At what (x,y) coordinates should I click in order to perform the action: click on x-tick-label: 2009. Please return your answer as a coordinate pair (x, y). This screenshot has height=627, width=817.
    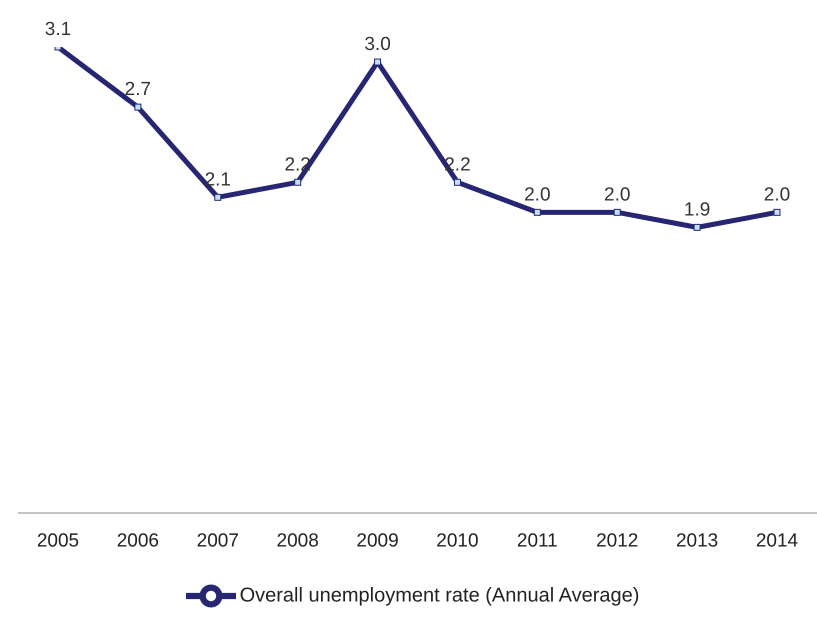
    Looking at the image, I should click on (377, 541).